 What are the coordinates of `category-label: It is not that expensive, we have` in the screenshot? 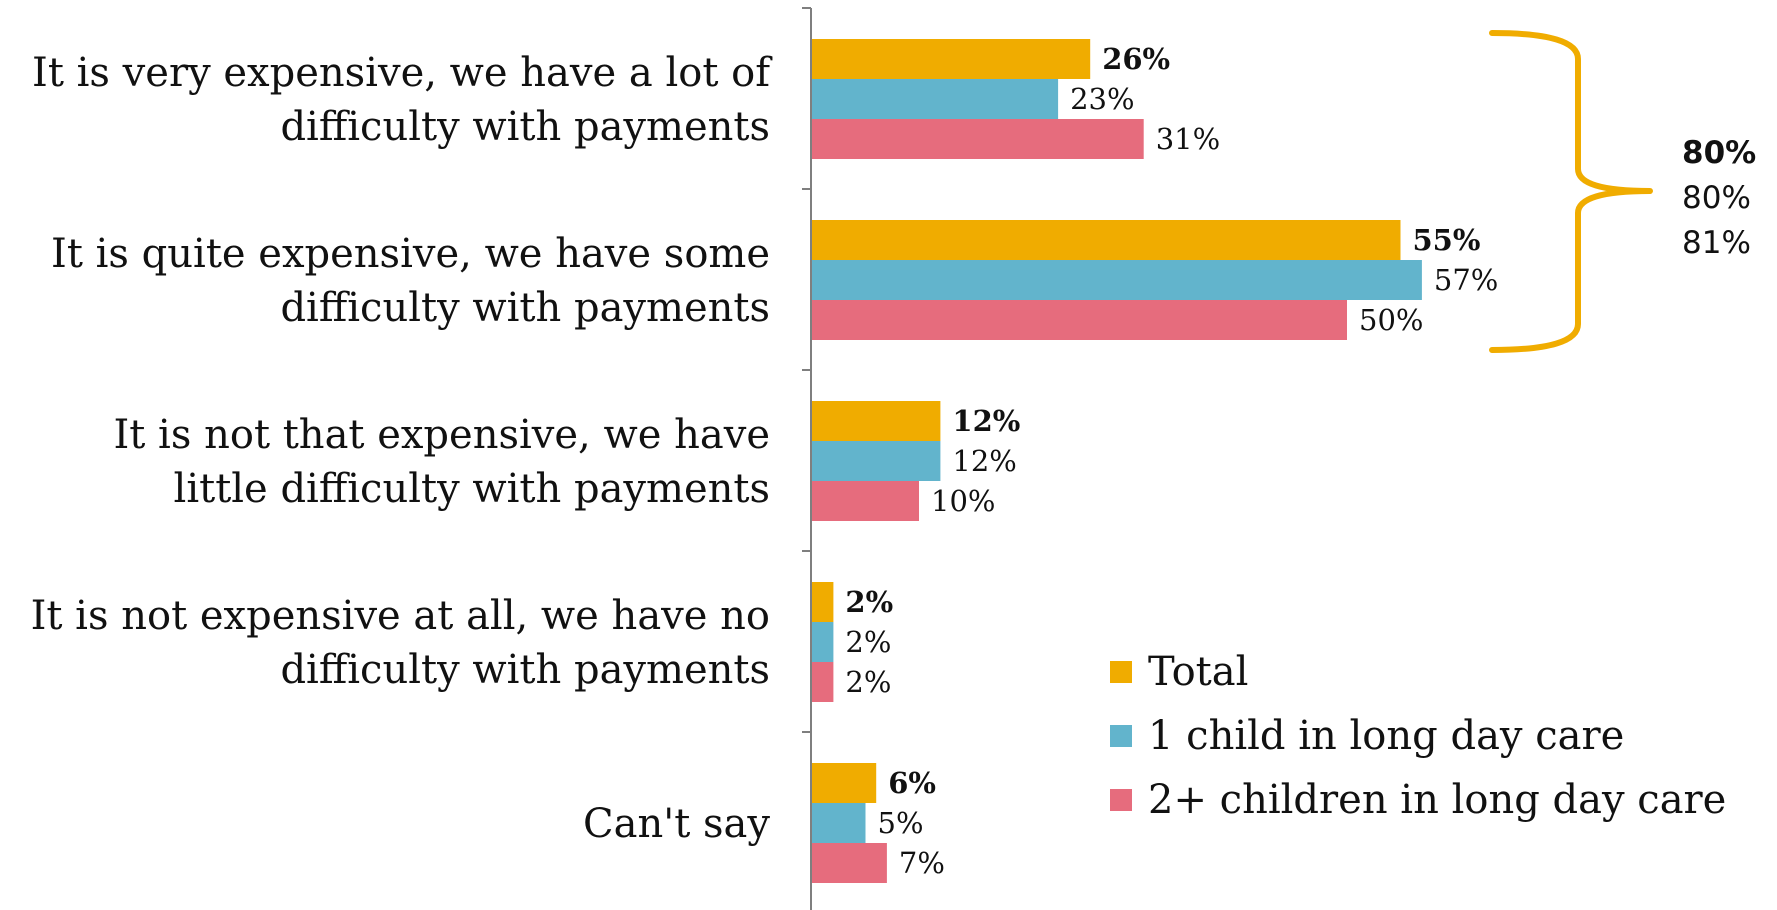 It's located at (441, 435).